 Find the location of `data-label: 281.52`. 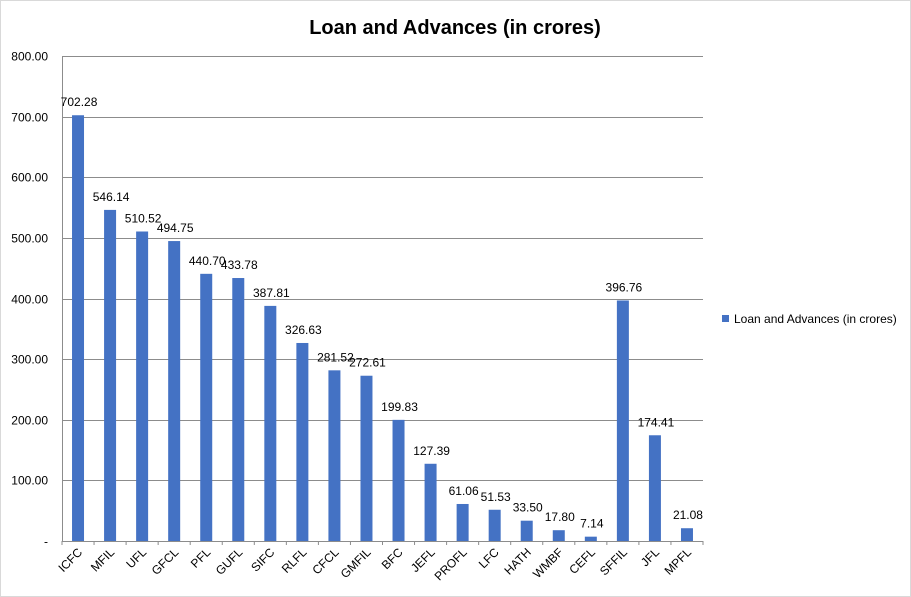

data-label: 281.52 is located at coordinates (335, 357).